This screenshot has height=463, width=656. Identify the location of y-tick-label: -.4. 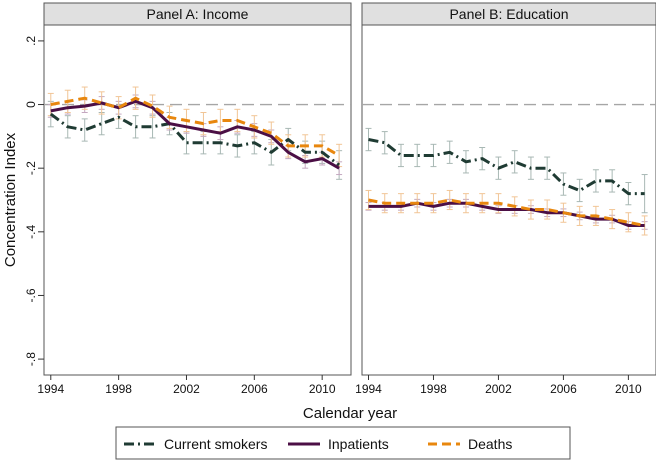
(31, 231).